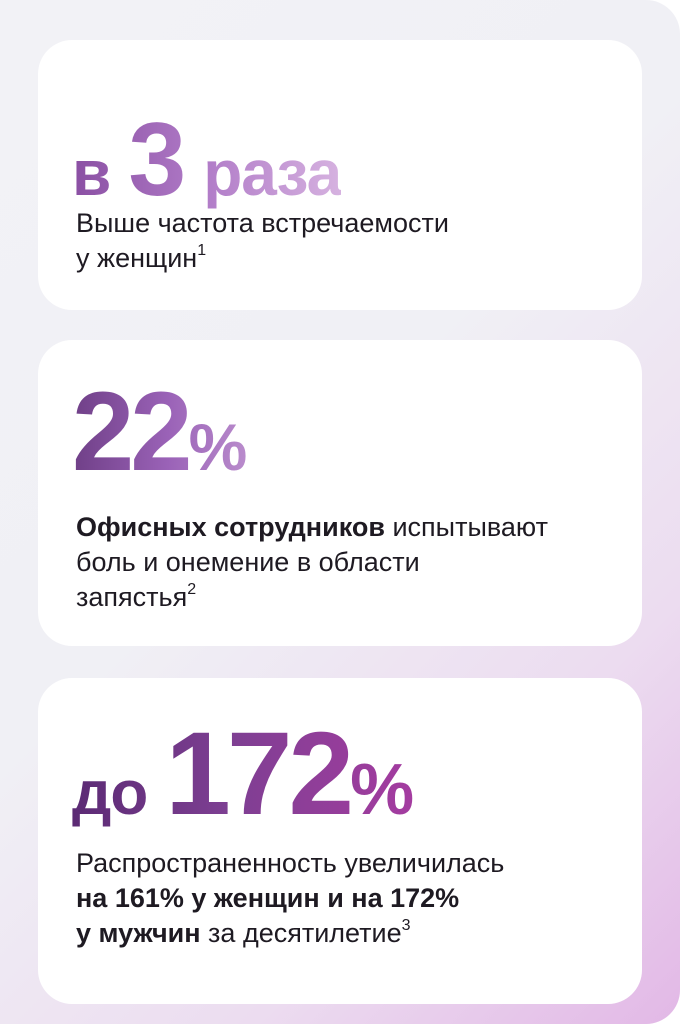  I want to click on desc-bold: Офисных сотрудников, so click(230, 527).